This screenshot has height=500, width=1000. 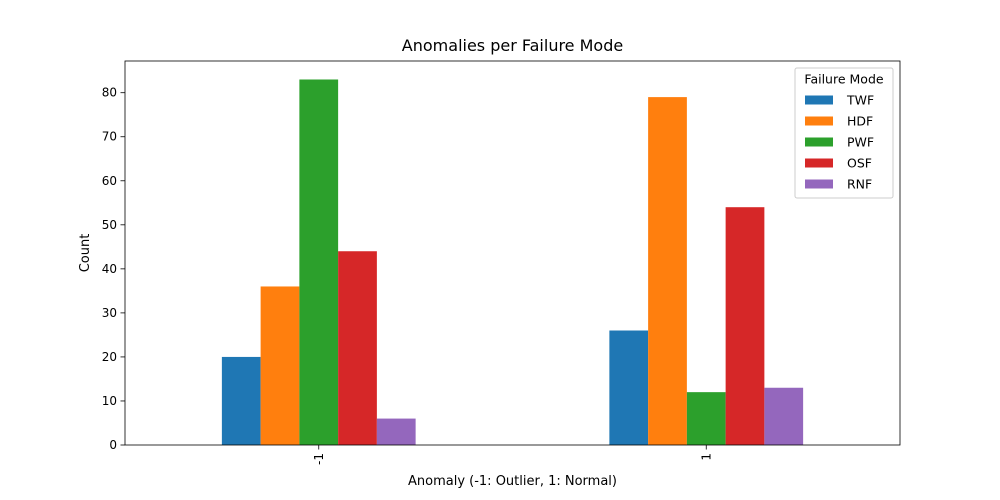 What do you see at coordinates (109, 225) in the screenshot?
I see `y-tick-label: 50` at bounding box center [109, 225].